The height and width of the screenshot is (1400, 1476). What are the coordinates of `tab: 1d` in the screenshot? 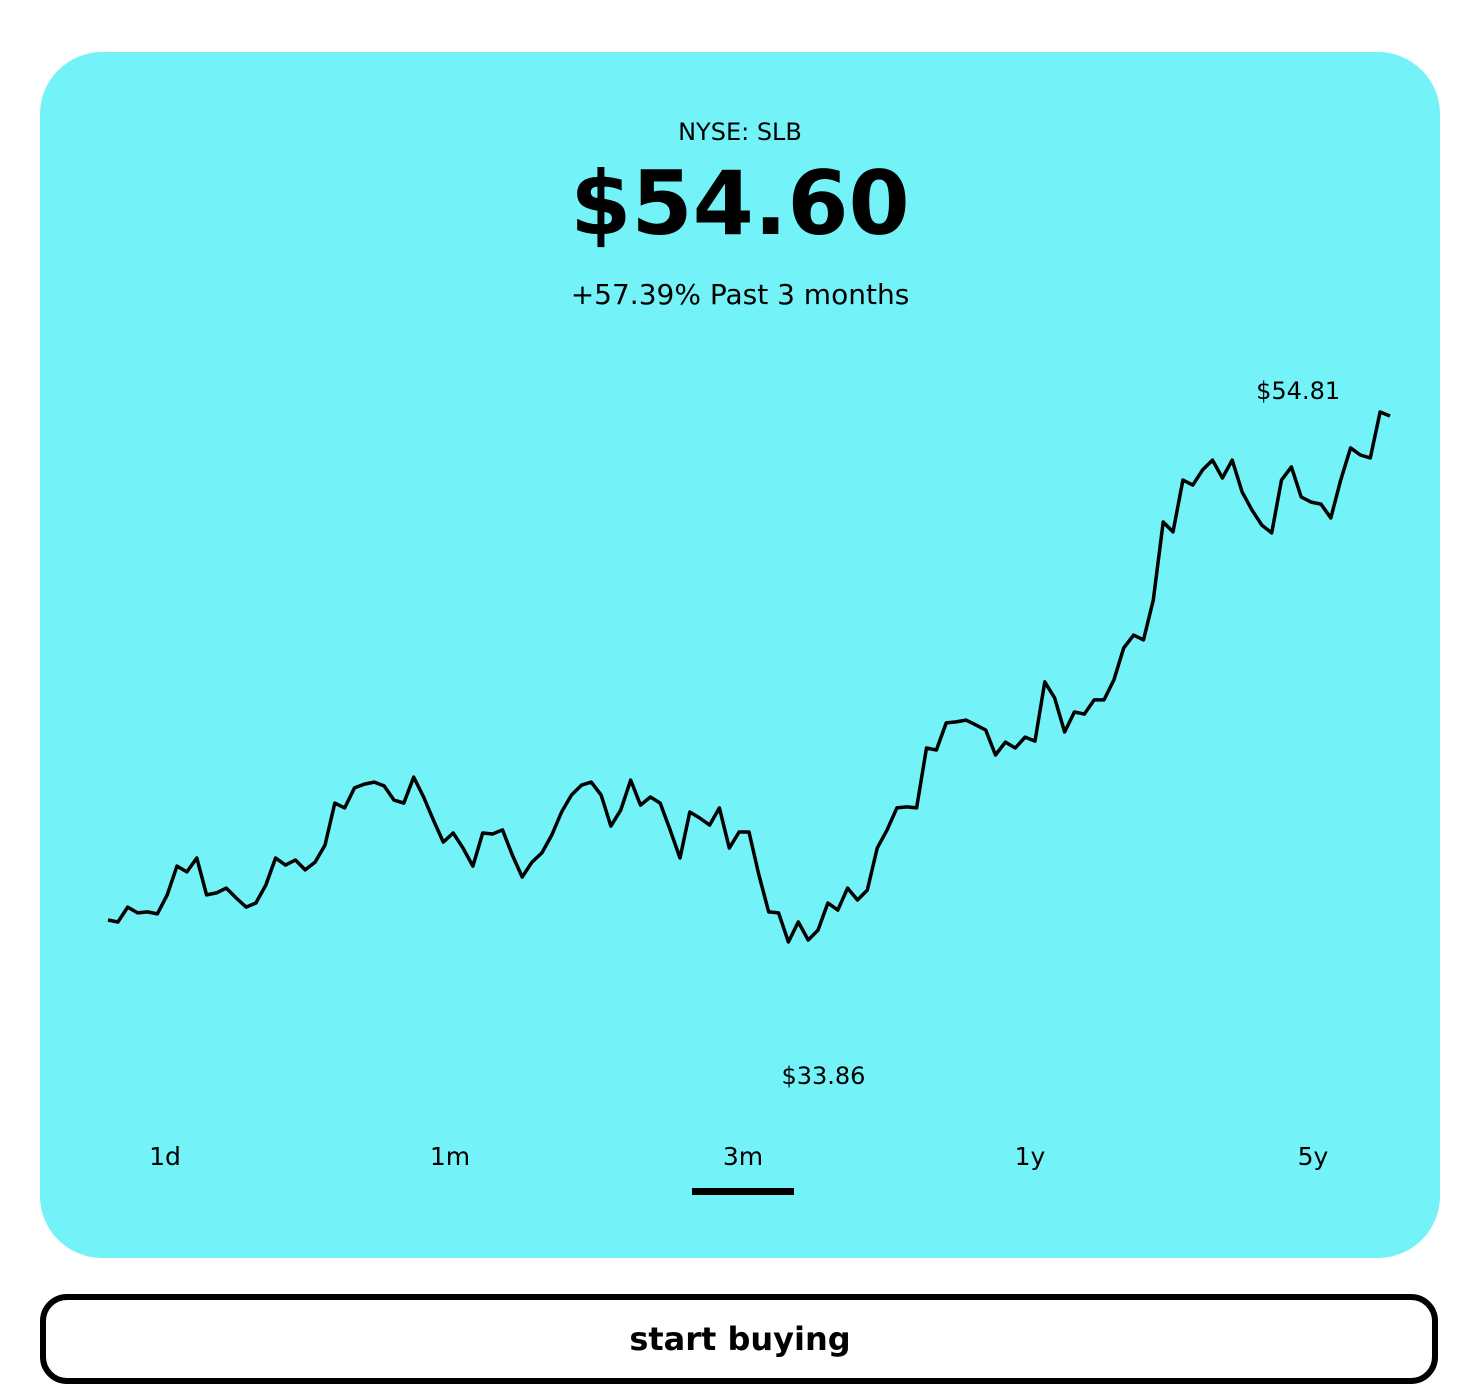 It's located at (165, 1156).